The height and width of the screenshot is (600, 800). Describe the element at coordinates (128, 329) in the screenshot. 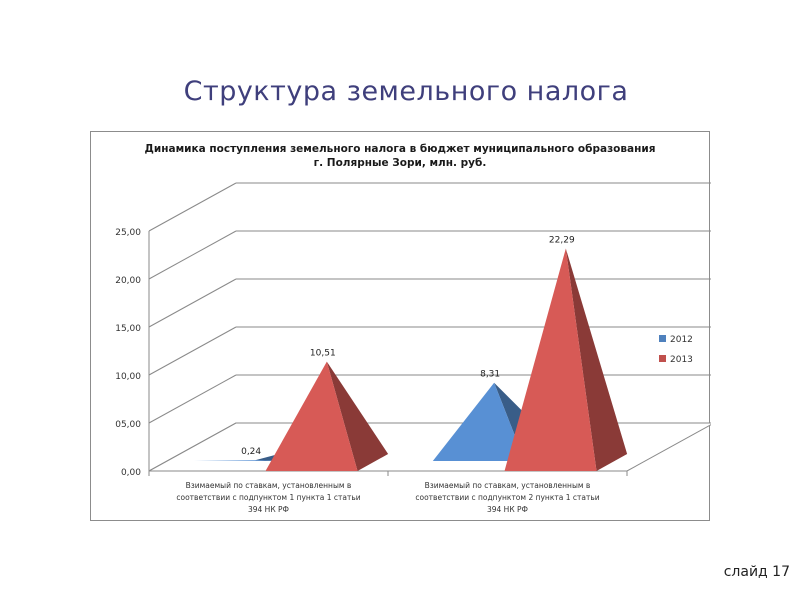

I see `y-tick-label: 15,00` at that location.